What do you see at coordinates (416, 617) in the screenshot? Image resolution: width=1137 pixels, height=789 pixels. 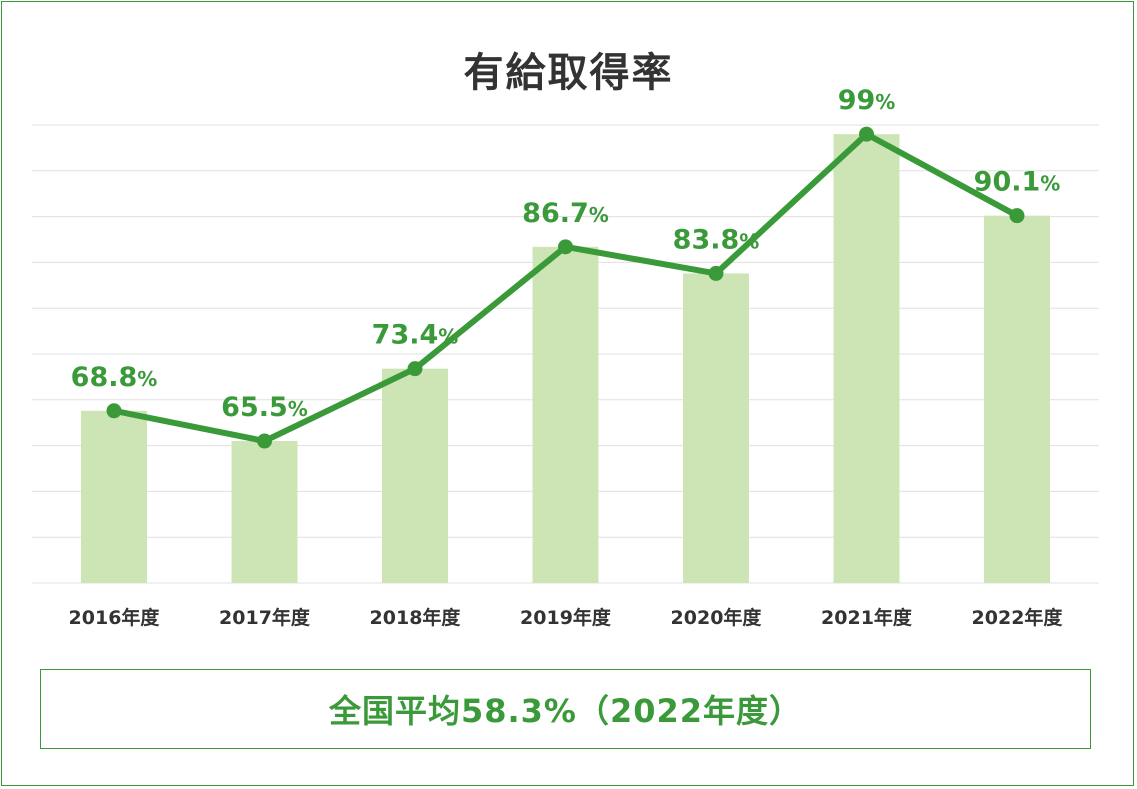 I see `x-tick-label: 2018年度` at bounding box center [416, 617].